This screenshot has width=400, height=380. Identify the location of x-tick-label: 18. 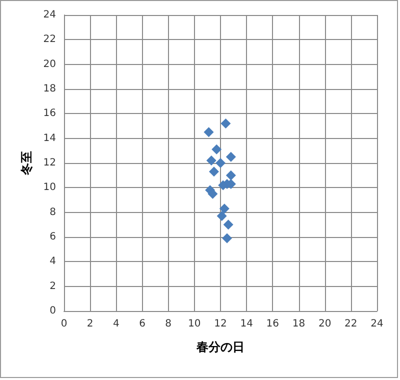
(299, 324).